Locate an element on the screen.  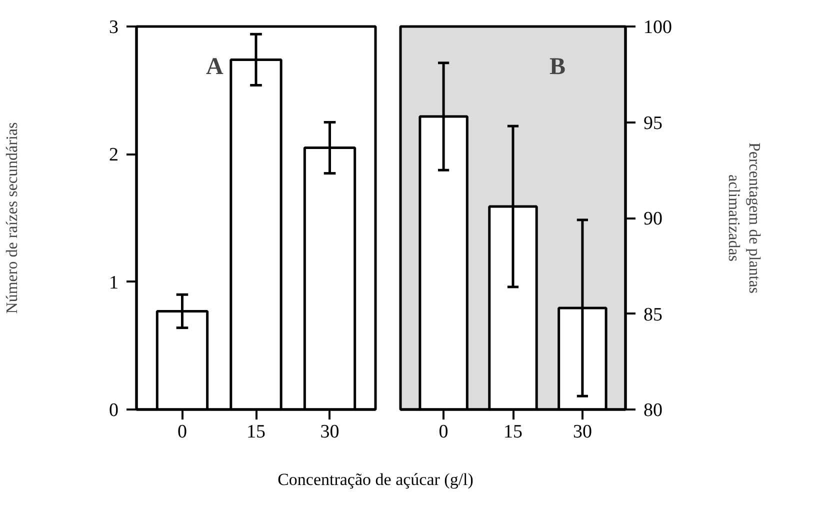
y-tick-label: 3 is located at coordinates (113, 27).